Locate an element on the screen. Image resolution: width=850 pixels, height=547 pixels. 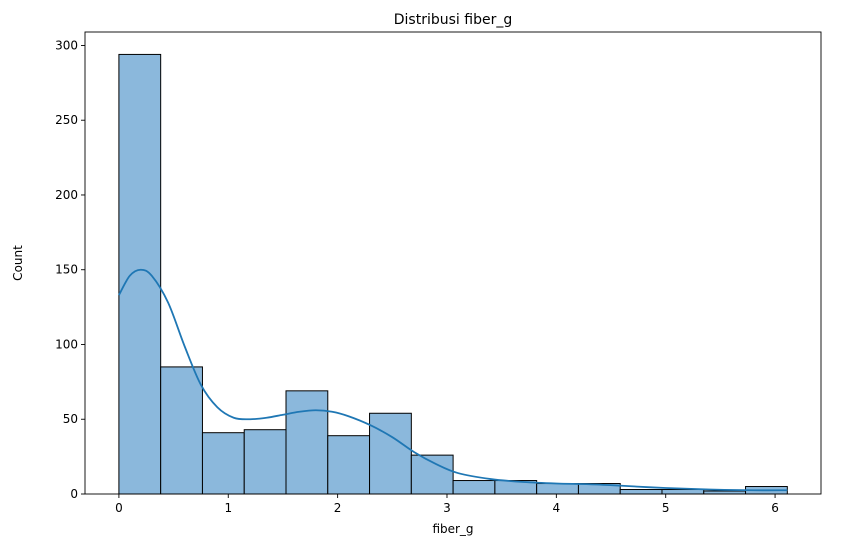
x-tick-label: 5 is located at coordinates (666, 508).